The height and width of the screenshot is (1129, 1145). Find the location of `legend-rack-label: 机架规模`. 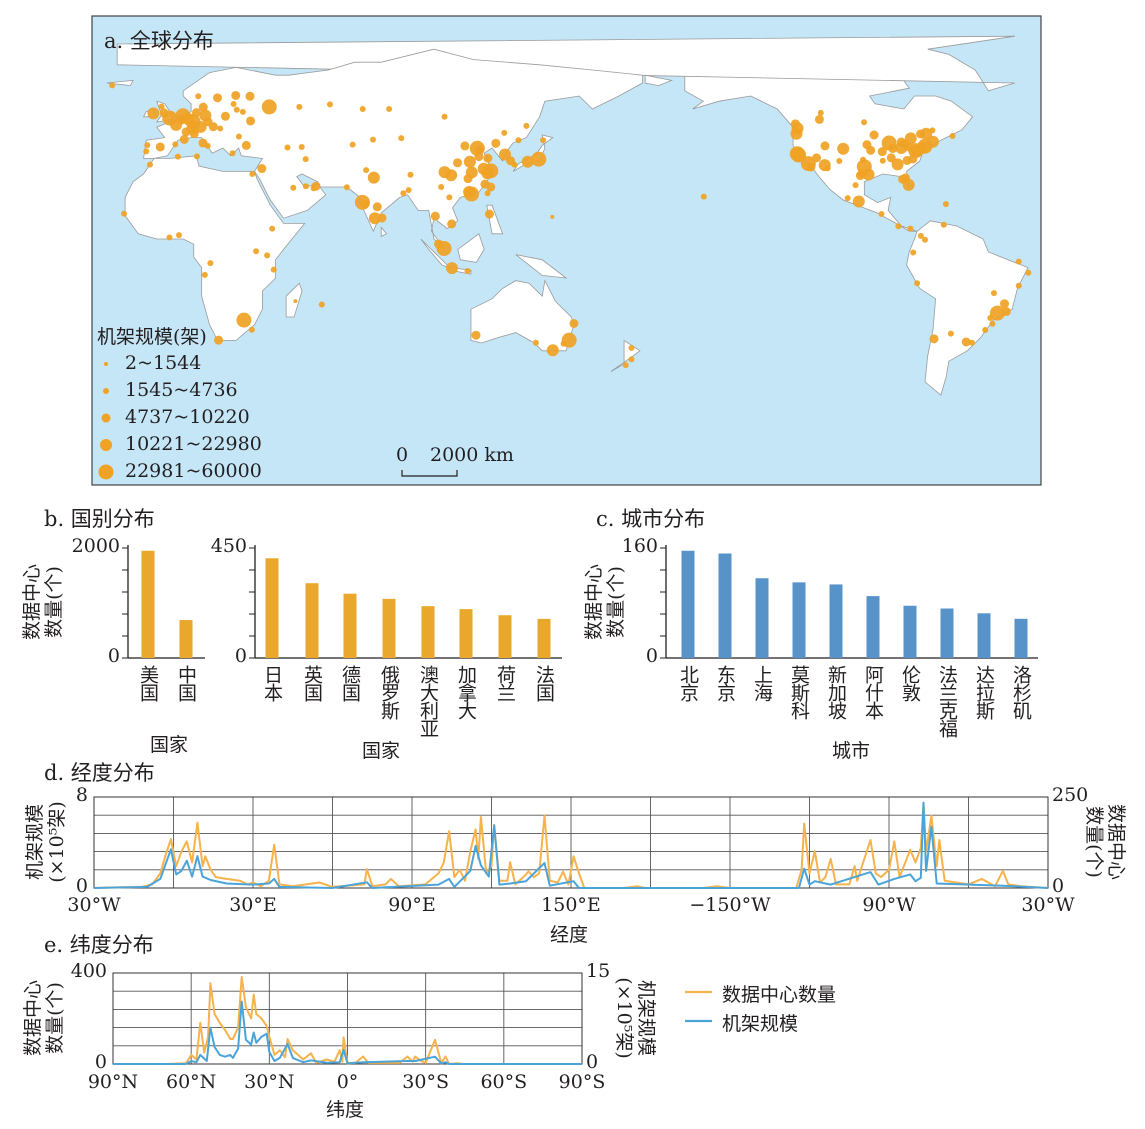

legend-rack-label: 机架规模 is located at coordinates (760, 1024).